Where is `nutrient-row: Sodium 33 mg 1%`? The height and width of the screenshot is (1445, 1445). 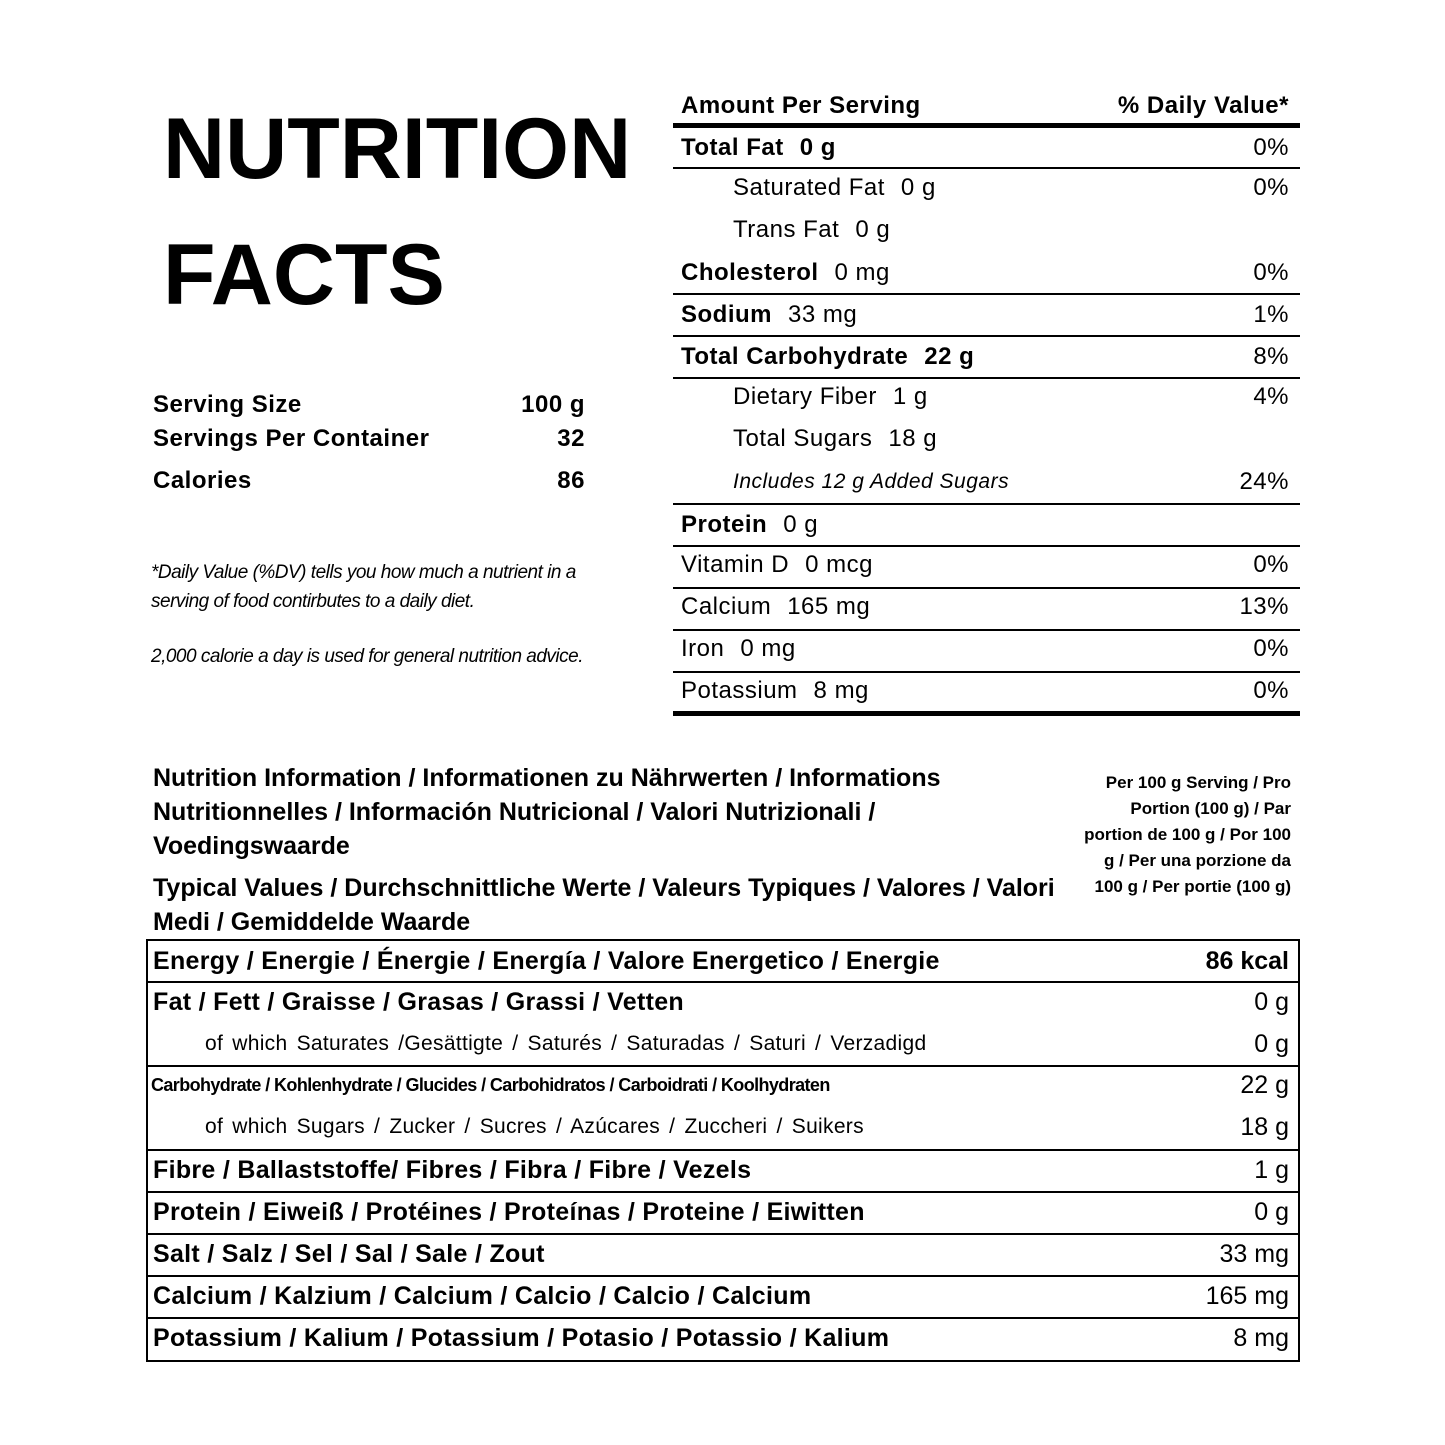 nutrient-row: Sodium 33 mg 1% is located at coordinates (981, 315).